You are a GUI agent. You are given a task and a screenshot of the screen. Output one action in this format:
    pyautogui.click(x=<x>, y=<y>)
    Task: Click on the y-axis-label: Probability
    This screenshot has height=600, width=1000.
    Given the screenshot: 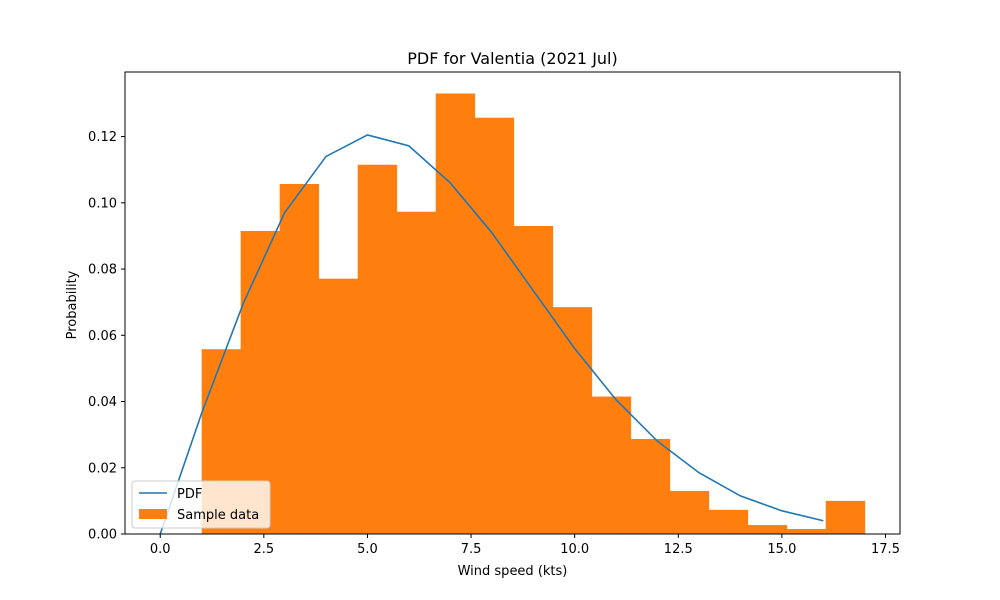 What is the action you would take?
    pyautogui.click(x=72, y=304)
    